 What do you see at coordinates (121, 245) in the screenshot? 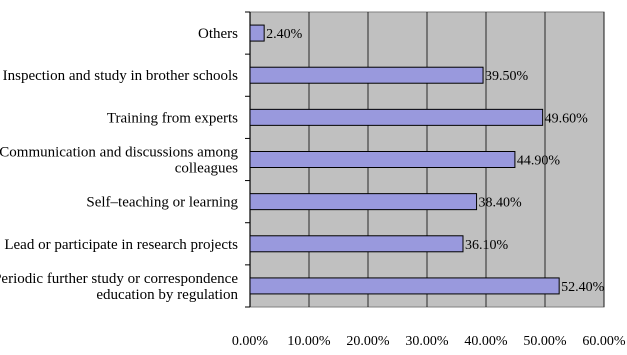
I see `category-label-5: Lead or participate in research projects` at bounding box center [121, 245].